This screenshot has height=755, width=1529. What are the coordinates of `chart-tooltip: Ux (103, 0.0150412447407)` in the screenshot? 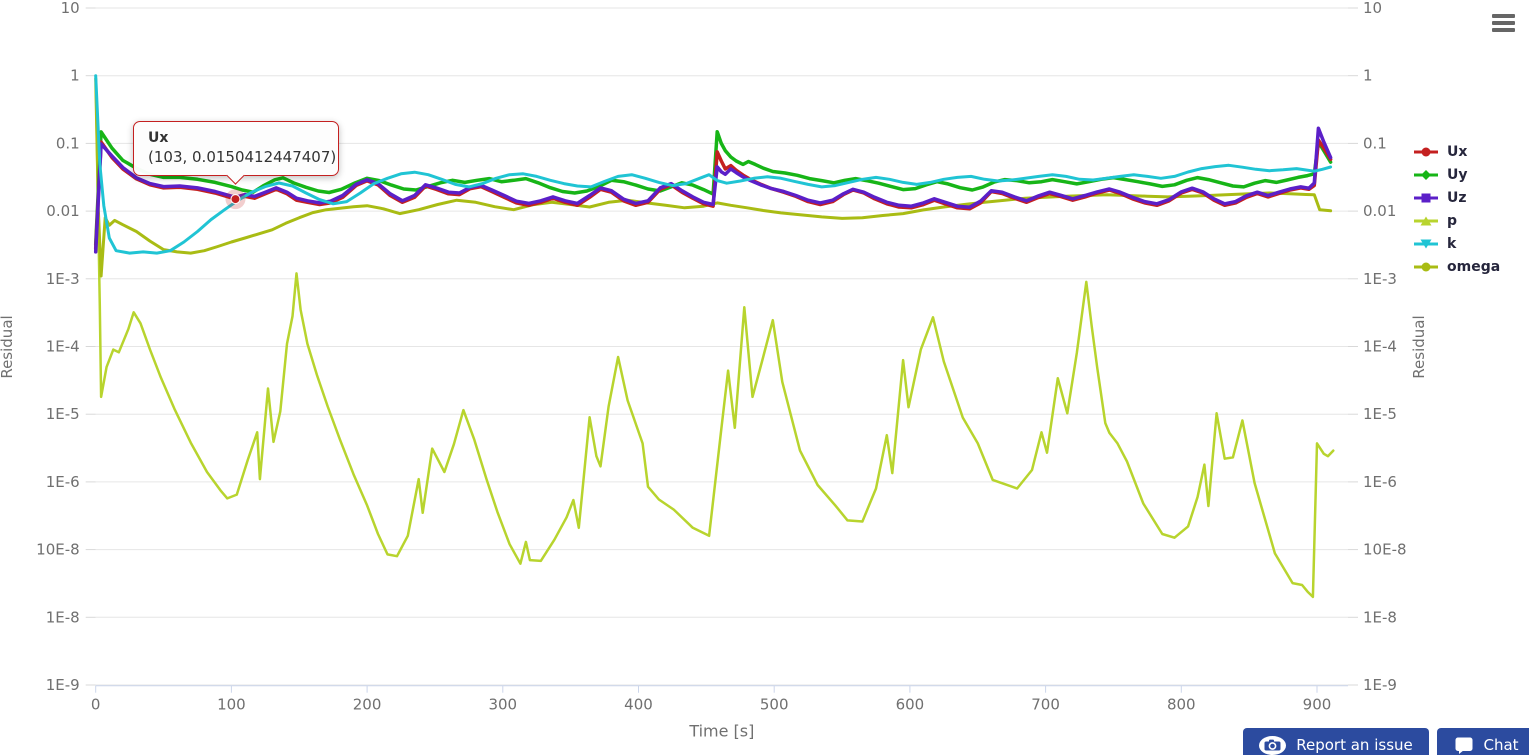 It's located at (236, 153).